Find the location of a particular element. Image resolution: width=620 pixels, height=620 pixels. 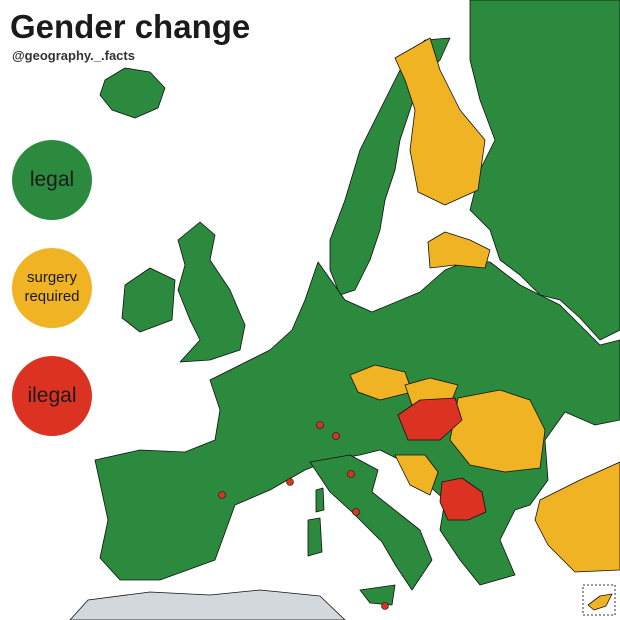

corsica is located at coordinates (320, 500).